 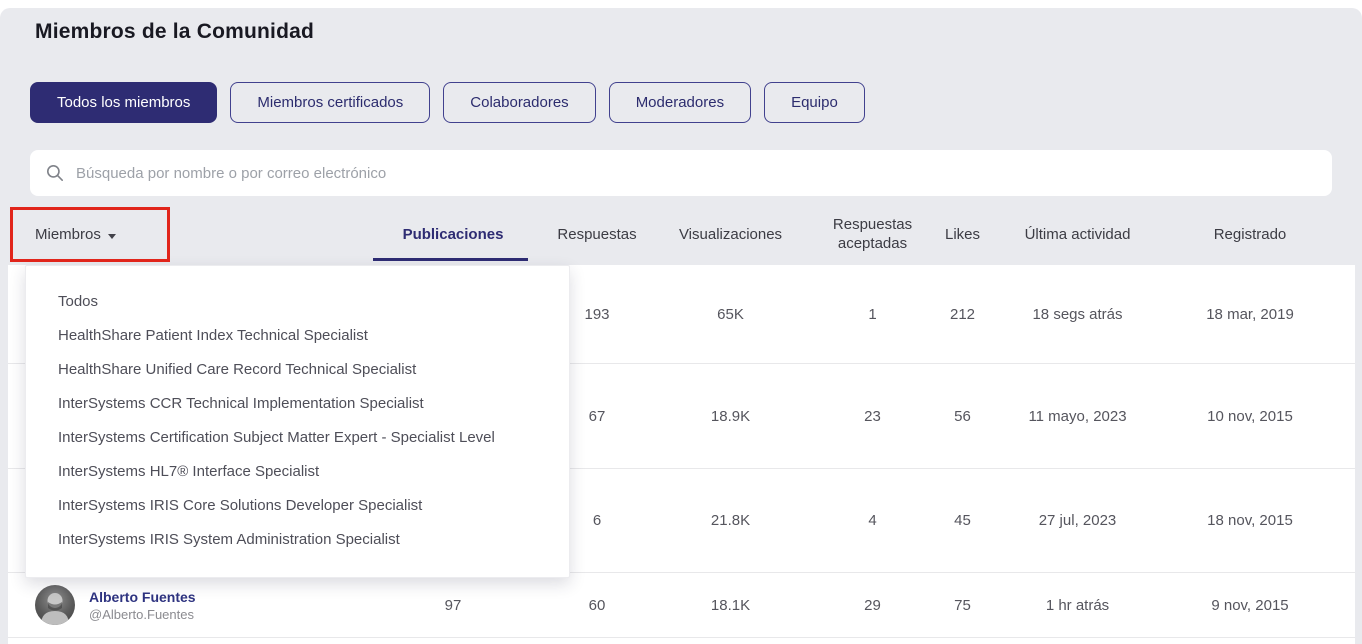 What do you see at coordinates (1250, 520) in the screenshot?
I see `cell-registrado: 18 nov, 2015` at bounding box center [1250, 520].